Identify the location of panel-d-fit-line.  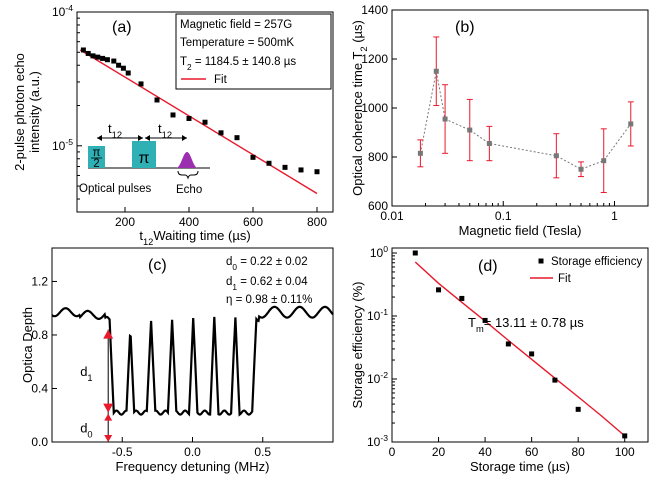
(520, 349).